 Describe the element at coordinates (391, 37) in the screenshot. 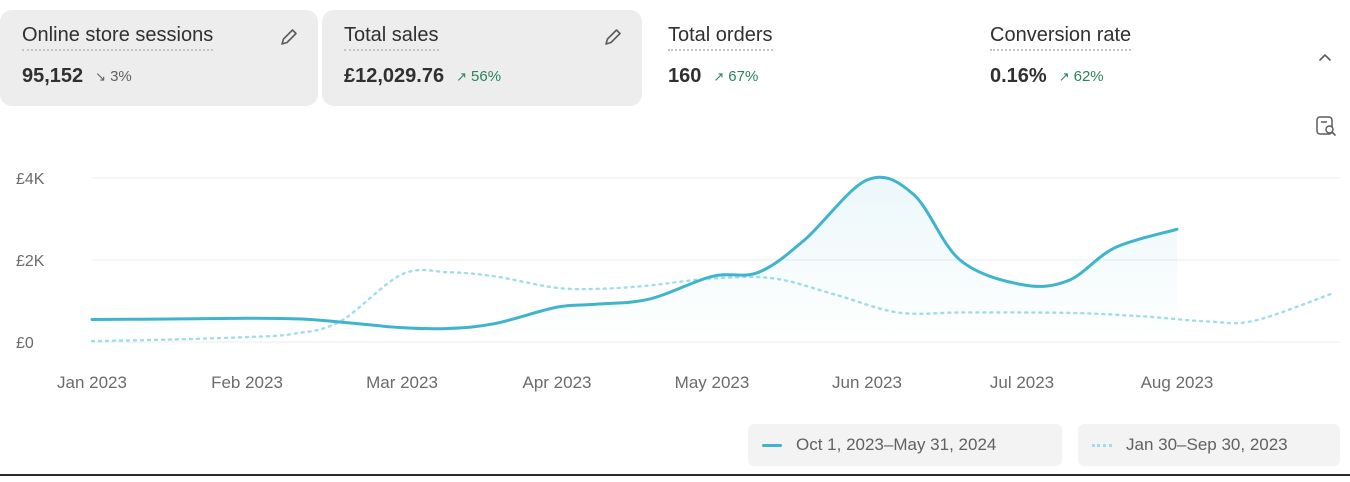

I see `metric-label: Total sales` at that location.